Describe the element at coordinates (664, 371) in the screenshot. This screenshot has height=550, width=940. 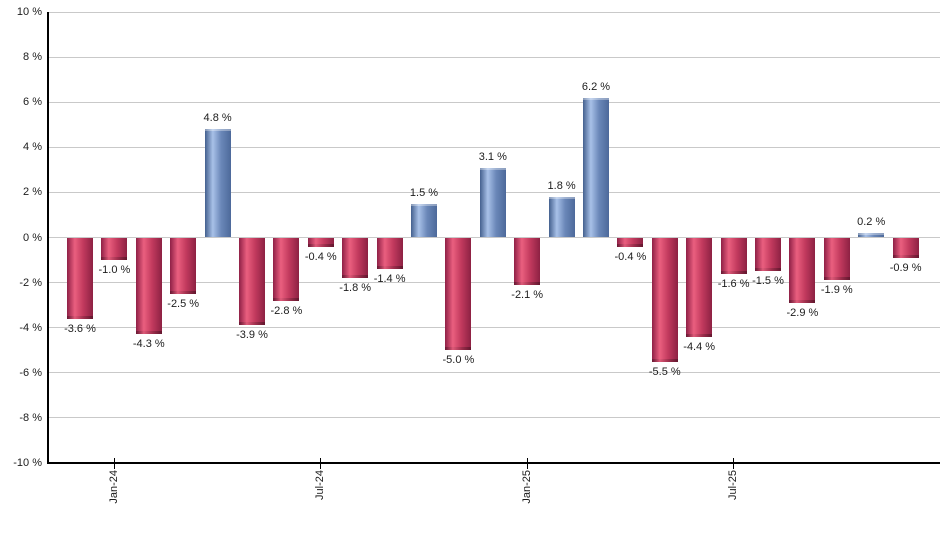
I see `bar-value-label: -5.5 %` at that location.